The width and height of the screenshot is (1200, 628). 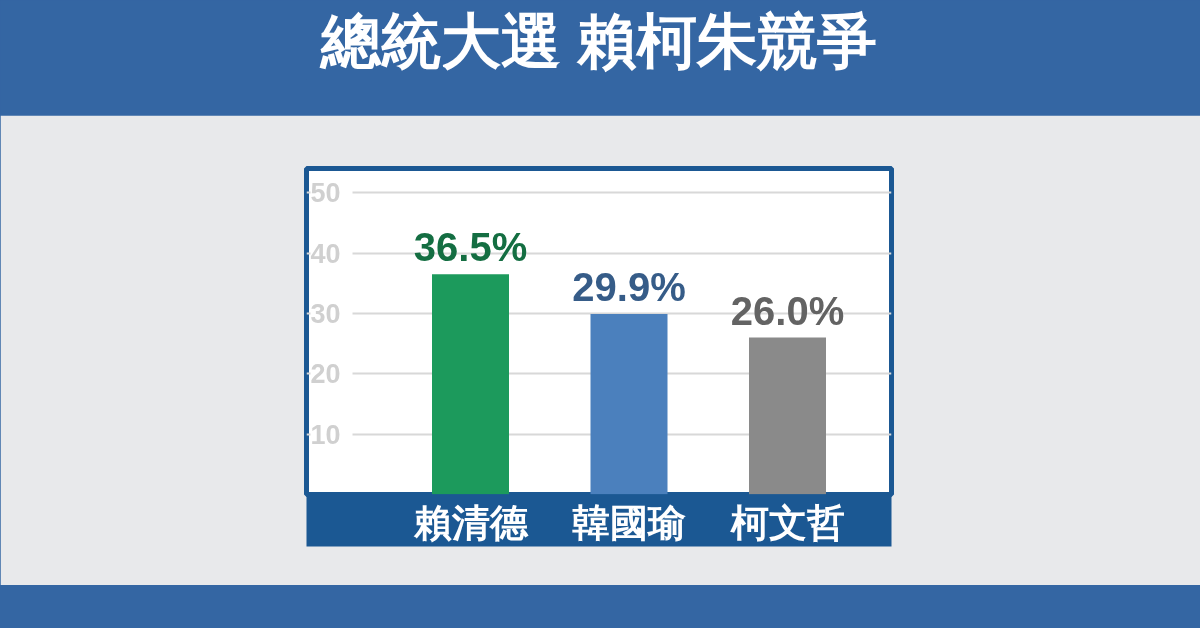 I want to click on x-tick-label: 韓國瑜, so click(x=629, y=522).